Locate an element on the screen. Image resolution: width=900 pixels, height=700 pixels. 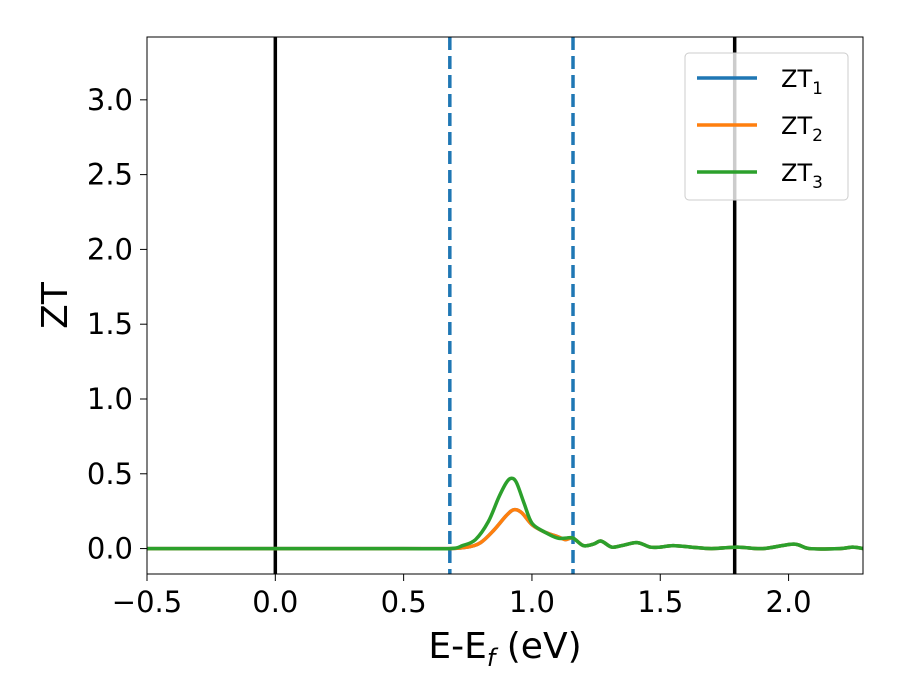
x-tick-label: −0.5 is located at coordinates (147, 602).